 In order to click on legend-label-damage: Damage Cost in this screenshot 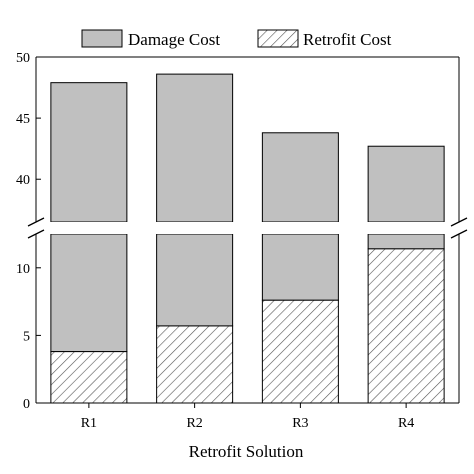, I will do `click(174, 39)`.